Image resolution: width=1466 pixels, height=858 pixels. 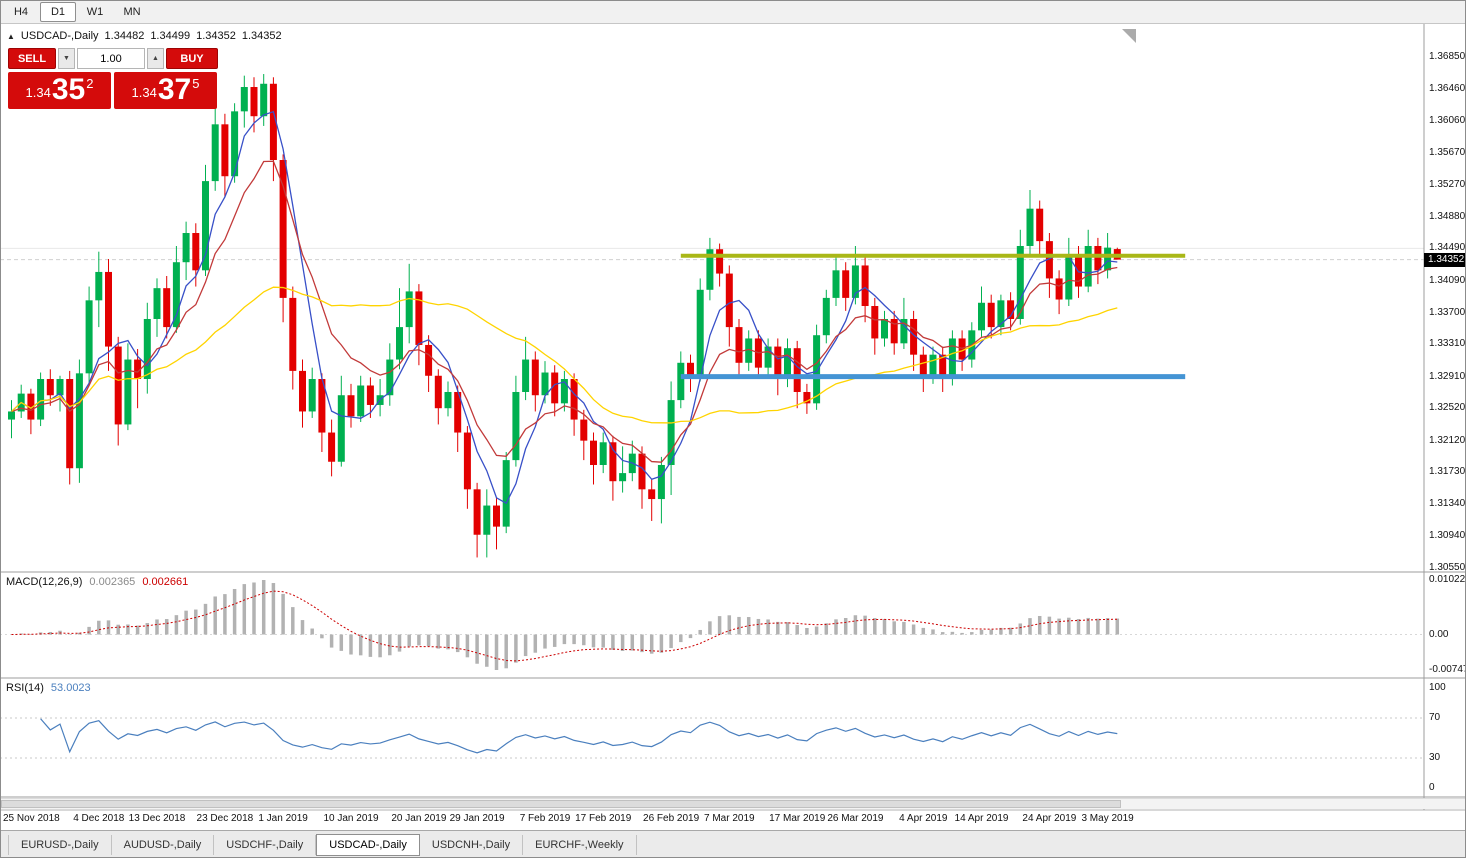 I want to click on scrollbar-thumb, so click(x=561, y=804).